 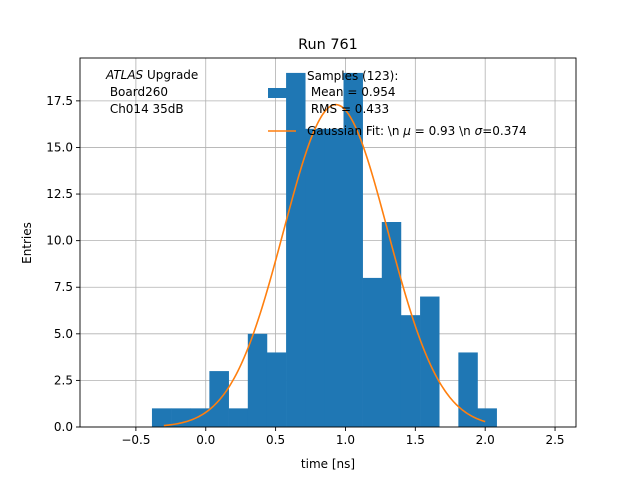 What do you see at coordinates (351, 92) in the screenshot?
I see `legend-samples-mean: Mean = 0.954` at bounding box center [351, 92].